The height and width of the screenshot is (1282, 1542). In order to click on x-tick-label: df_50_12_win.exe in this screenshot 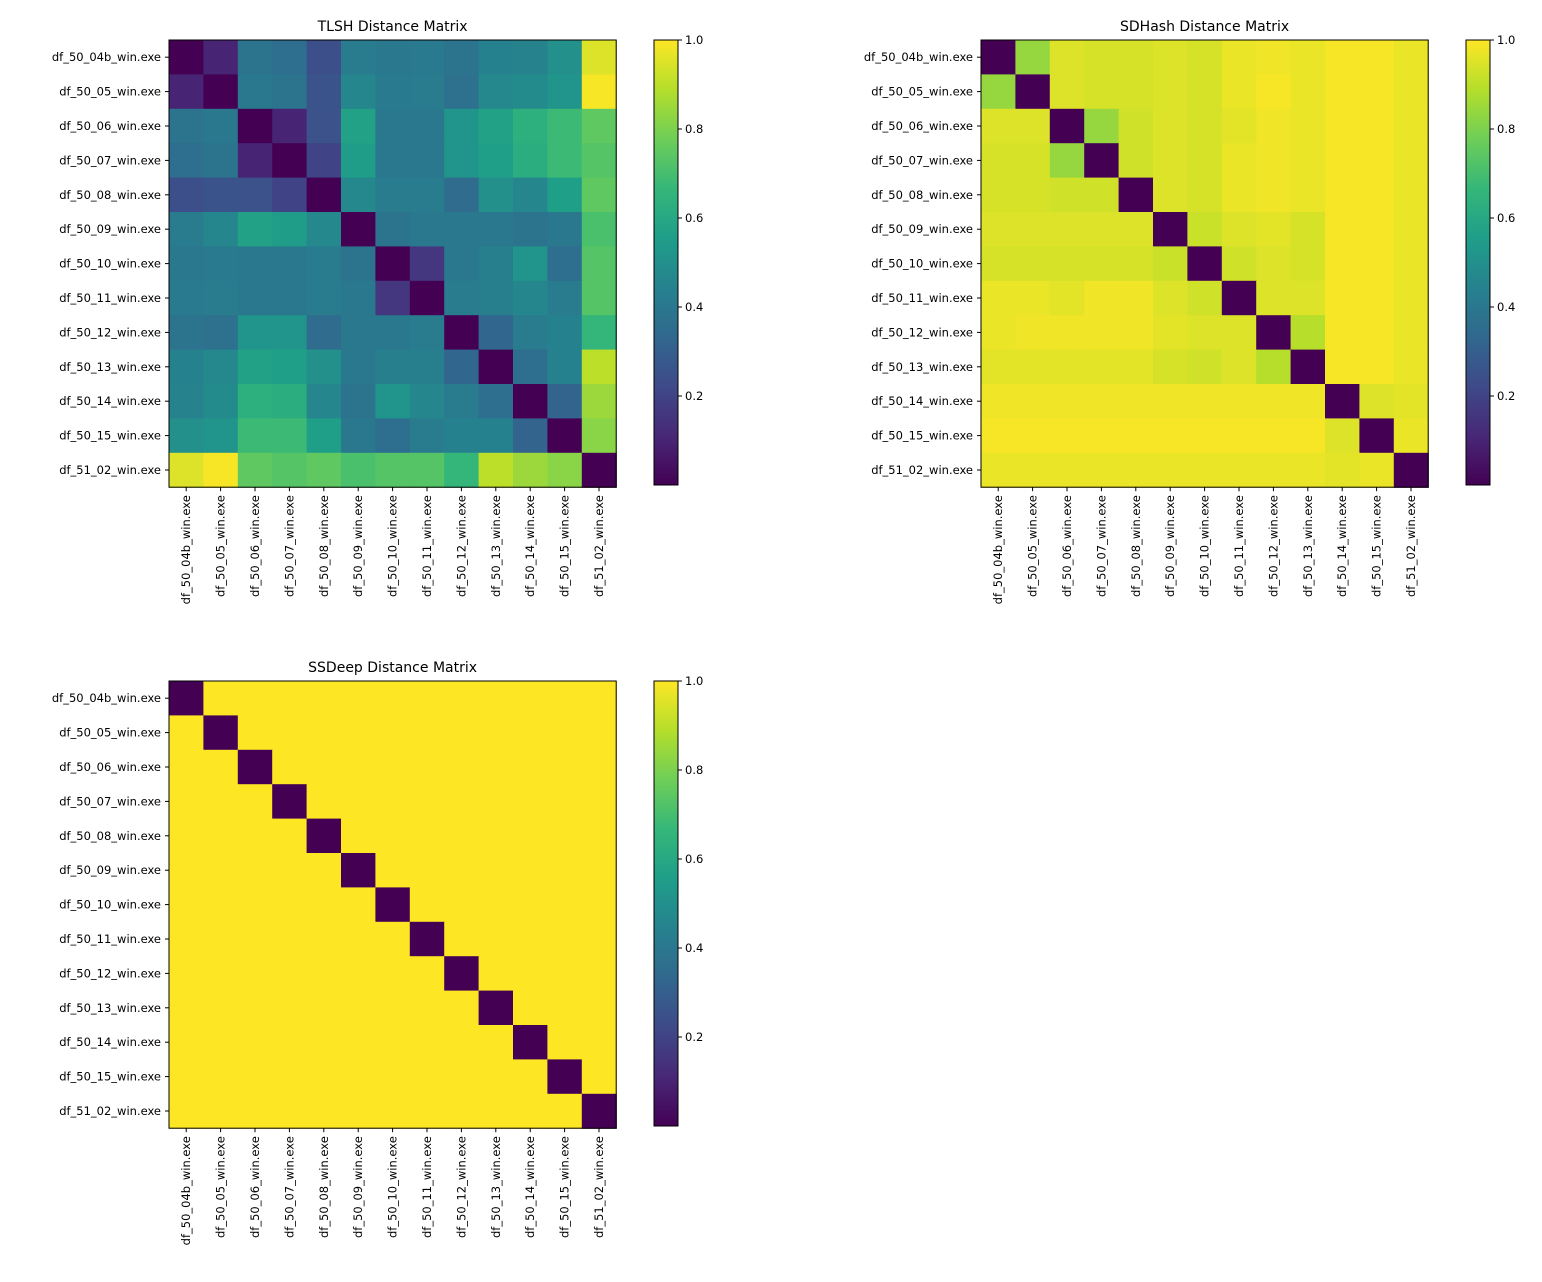, I will do `click(1273, 546)`.